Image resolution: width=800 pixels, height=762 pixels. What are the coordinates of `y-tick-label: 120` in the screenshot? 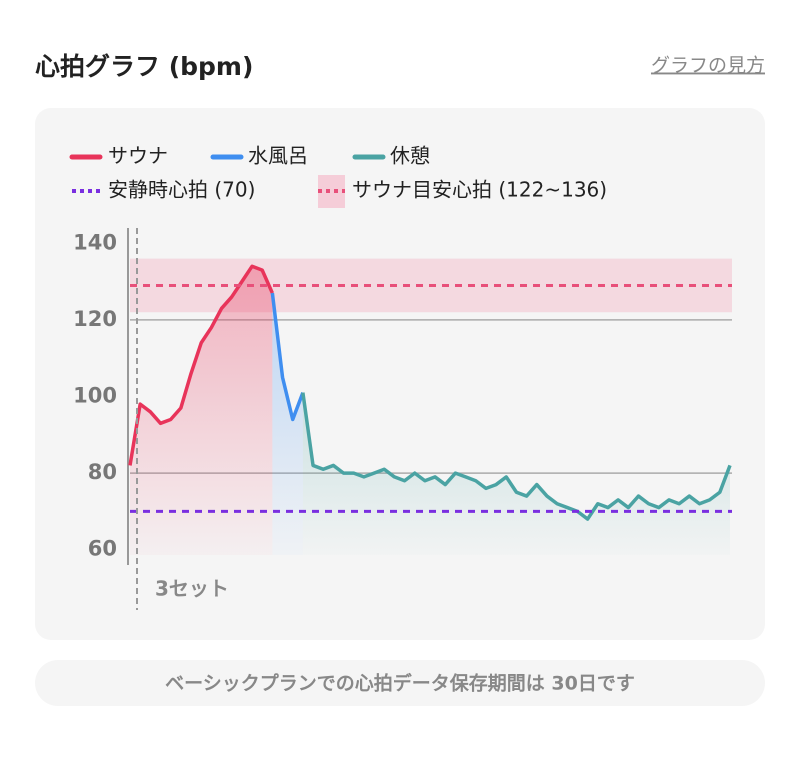 It's located at (95, 319).